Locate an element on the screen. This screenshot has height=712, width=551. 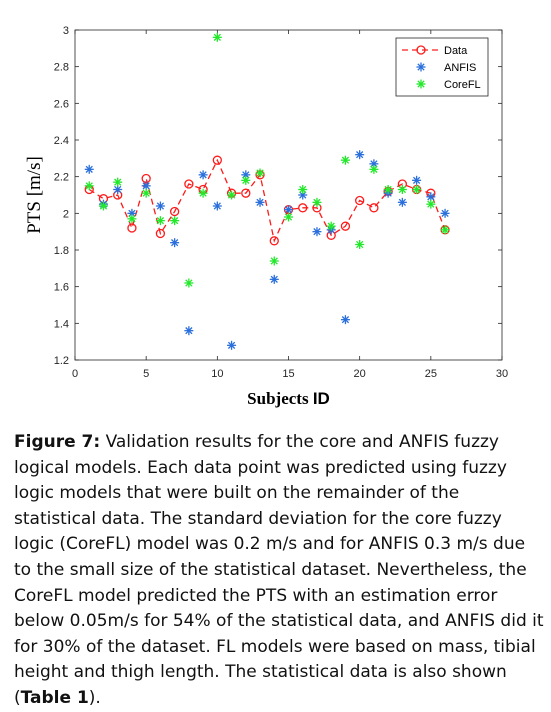
x-tick-label: 15 is located at coordinates (288, 374).